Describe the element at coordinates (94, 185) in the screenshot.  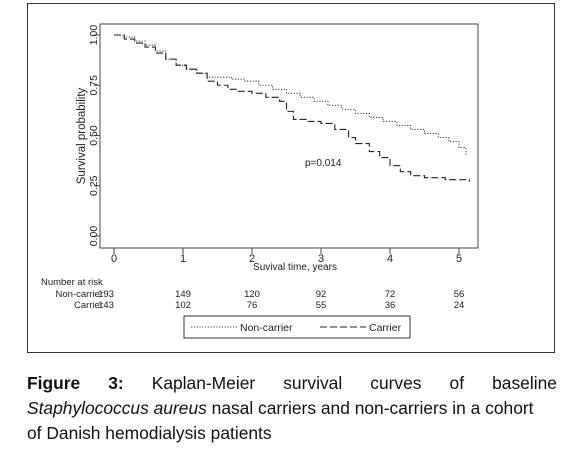
I see `y-tick-label: 0.25` at that location.